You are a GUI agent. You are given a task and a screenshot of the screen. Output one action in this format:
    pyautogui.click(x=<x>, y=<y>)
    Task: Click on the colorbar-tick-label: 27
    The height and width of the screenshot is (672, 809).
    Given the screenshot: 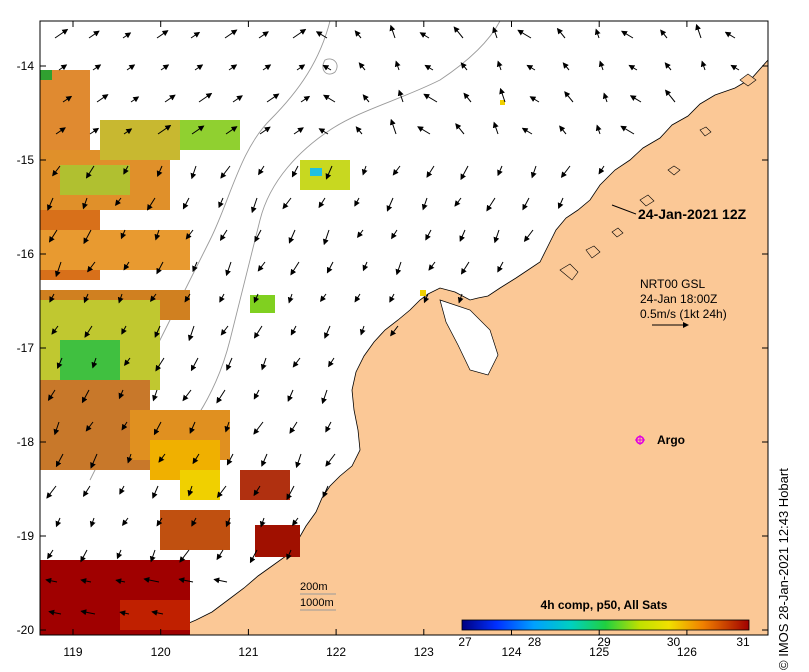 What is the action you would take?
    pyautogui.click(x=465, y=642)
    